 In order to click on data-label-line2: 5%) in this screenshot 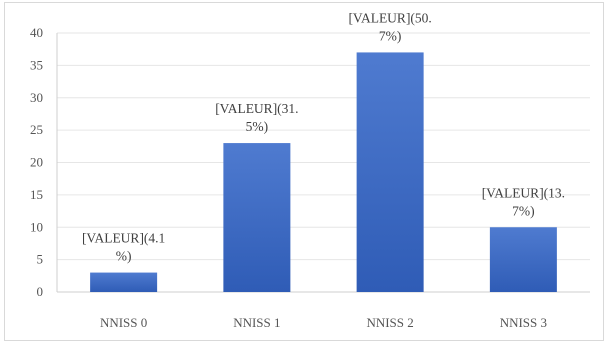, I will do `click(257, 126)`.